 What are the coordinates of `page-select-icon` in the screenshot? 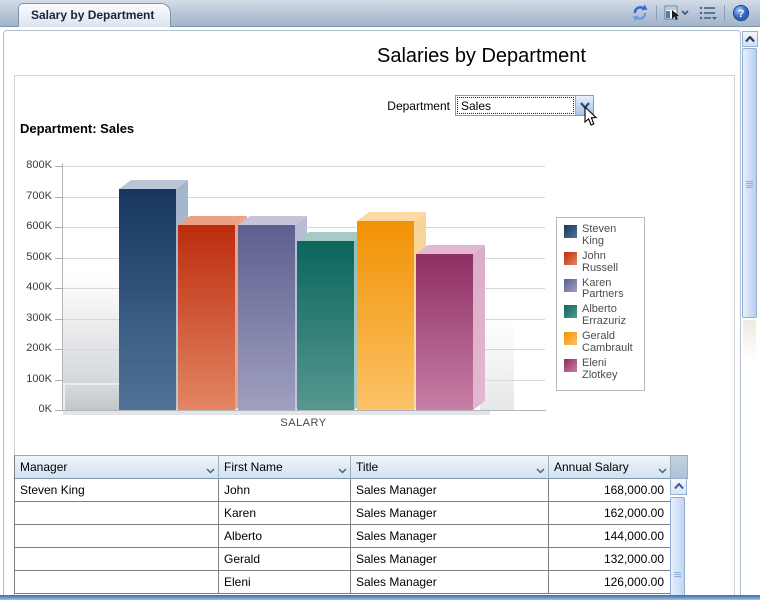 It's located at (677, 13).